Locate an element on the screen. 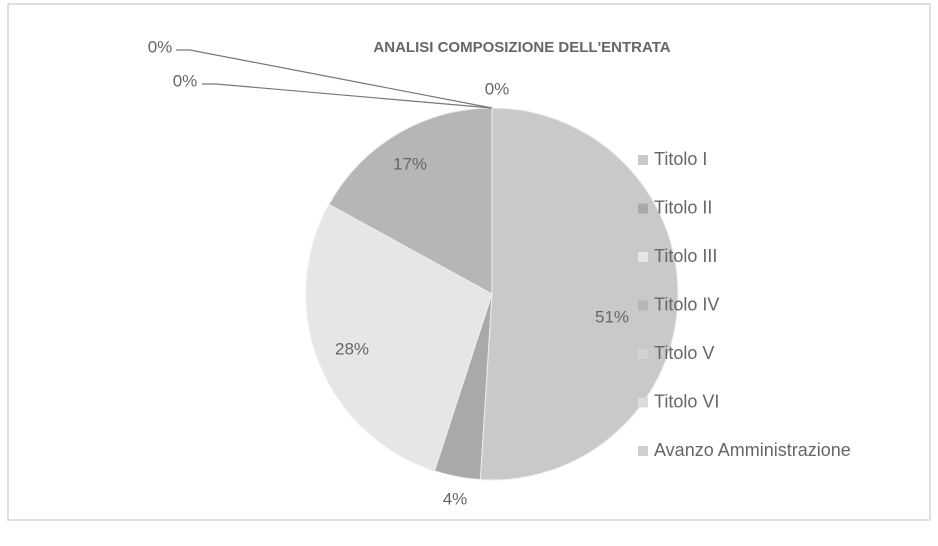  legend-label: Titolo VI is located at coordinates (686, 401).